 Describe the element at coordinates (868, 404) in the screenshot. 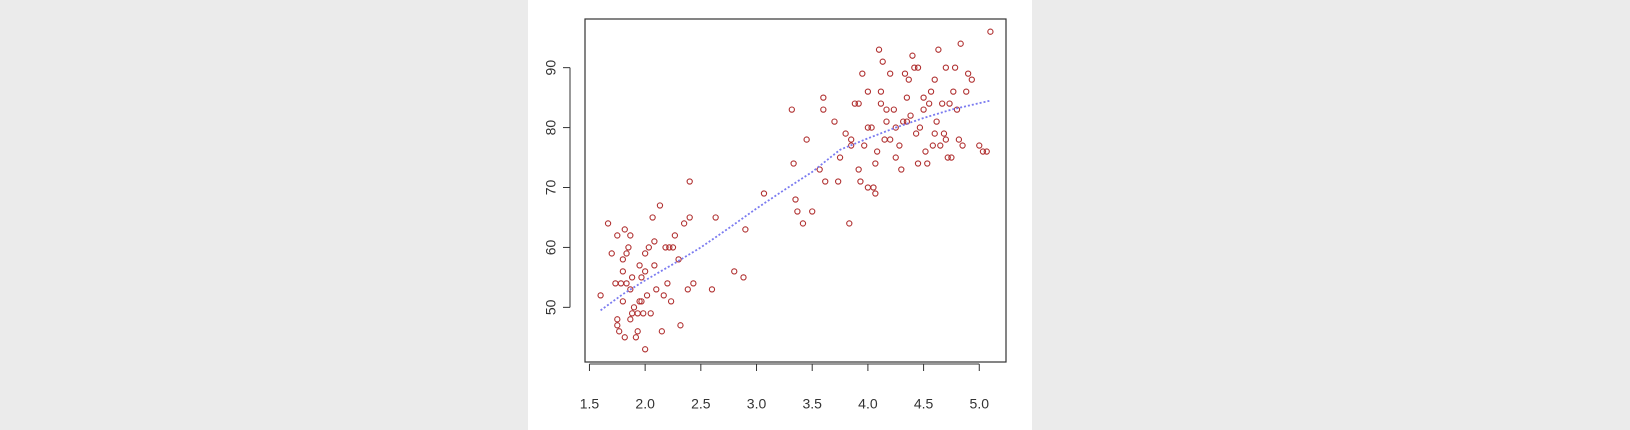

I see `x-tick-label: 4.0` at that location.